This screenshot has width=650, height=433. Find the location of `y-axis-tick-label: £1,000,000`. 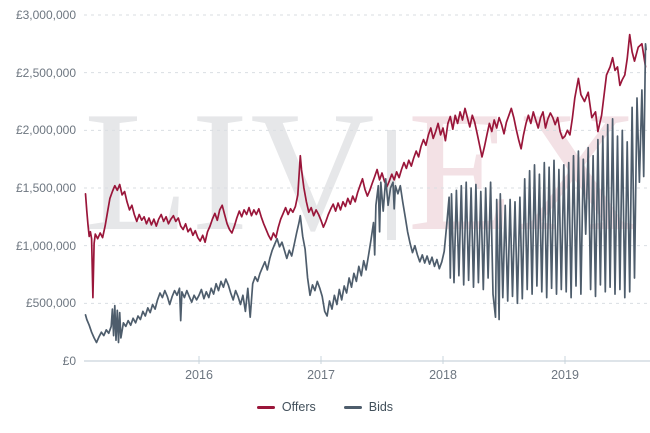

y-axis-tick-label: £1,000,000 is located at coordinates (45, 245).